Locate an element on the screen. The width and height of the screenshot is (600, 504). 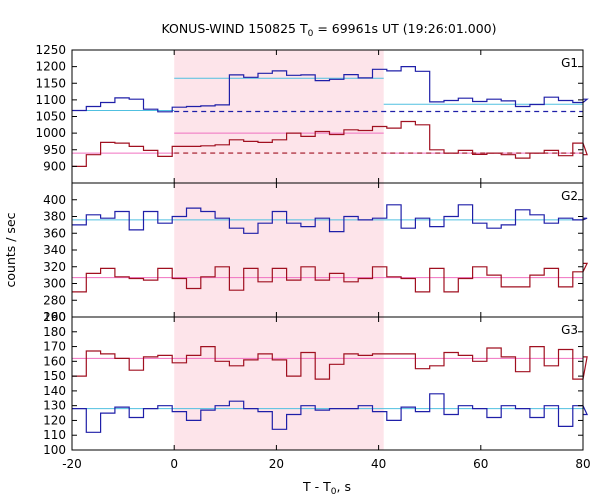
x-tick-label--20: -20 is located at coordinates (72, 464).